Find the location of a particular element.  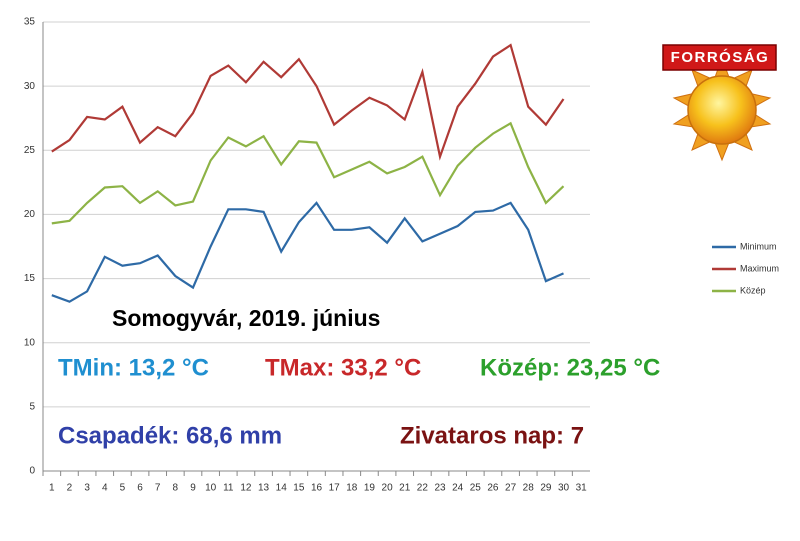

x-tick-label: 5 is located at coordinates (123, 488).